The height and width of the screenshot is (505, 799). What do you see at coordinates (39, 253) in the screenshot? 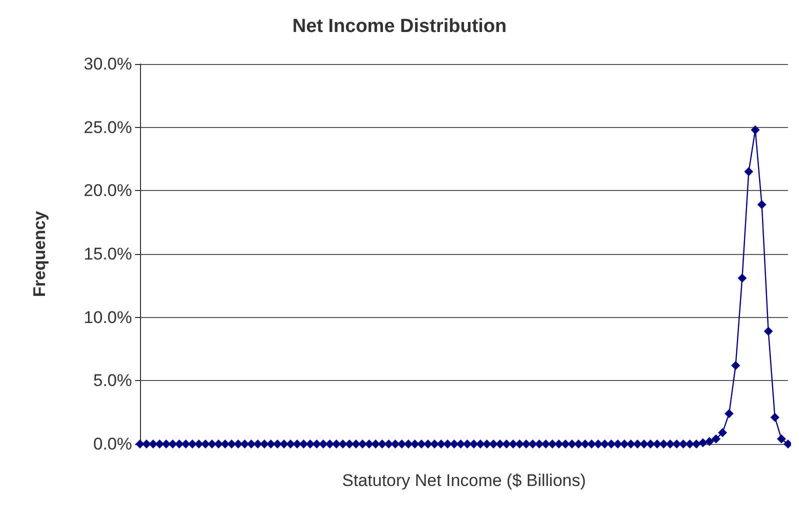
I see `y-axis-title: Frequency` at bounding box center [39, 253].